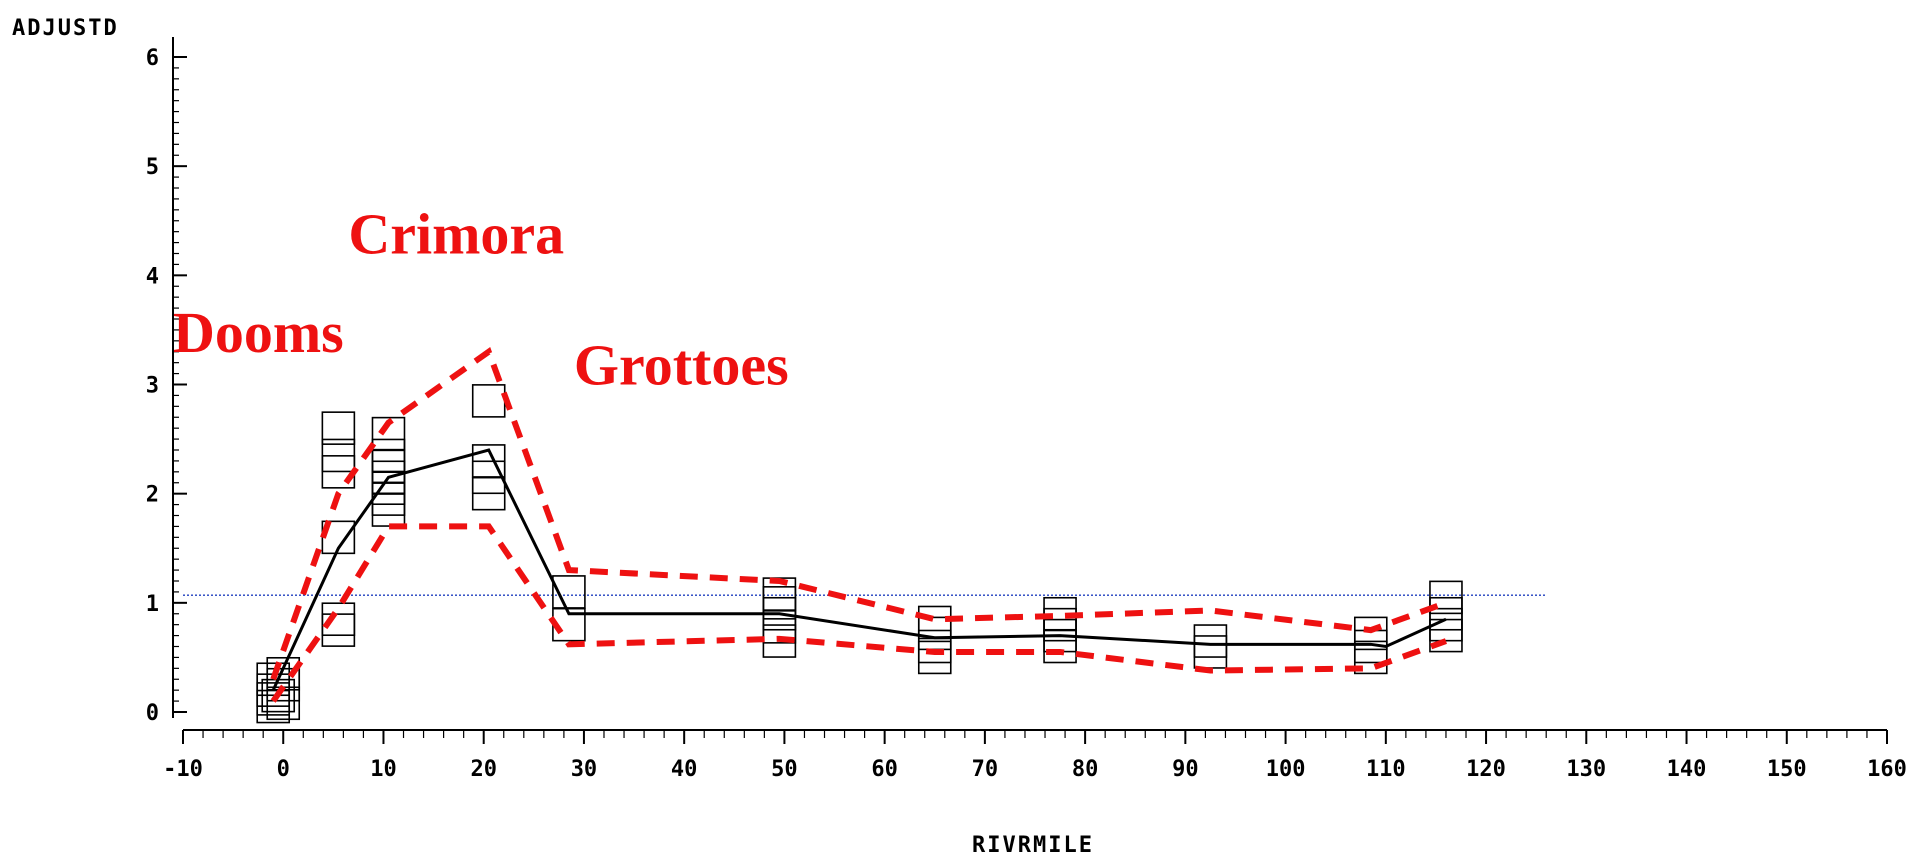  What do you see at coordinates (1033, 845) in the screenshot?
I see `x-axis-title: RIVRMILE` at bounding box center [1033, 845].